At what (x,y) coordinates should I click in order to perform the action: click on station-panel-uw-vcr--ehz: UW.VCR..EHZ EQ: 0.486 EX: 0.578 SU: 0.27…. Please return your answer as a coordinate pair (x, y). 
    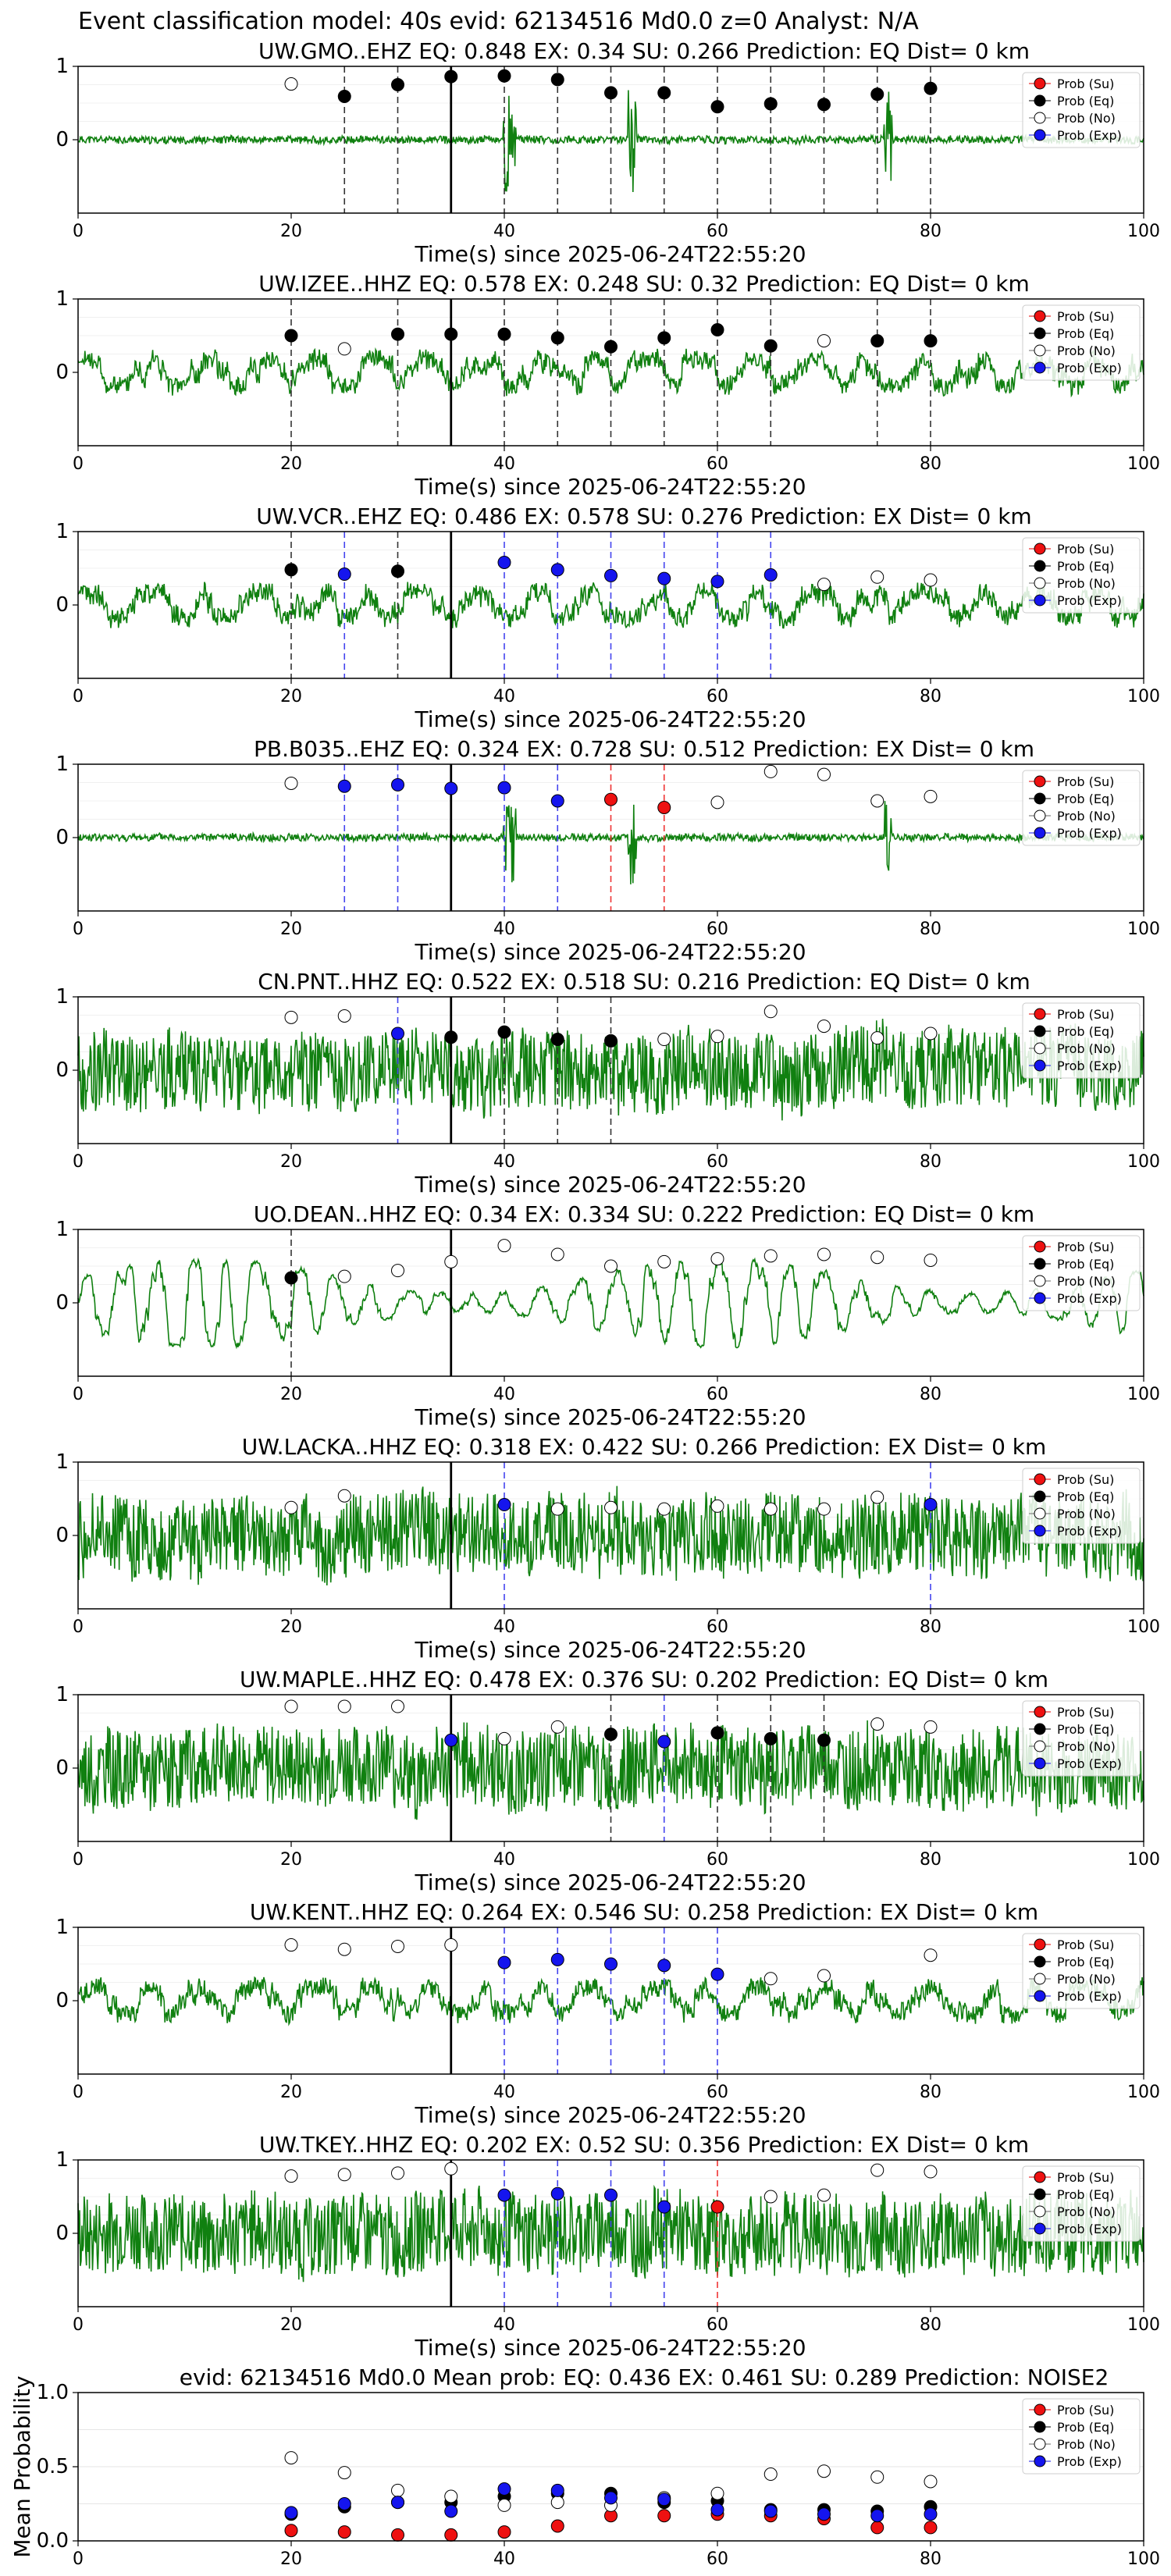
    Looking at the image, I should click on (607, 617).